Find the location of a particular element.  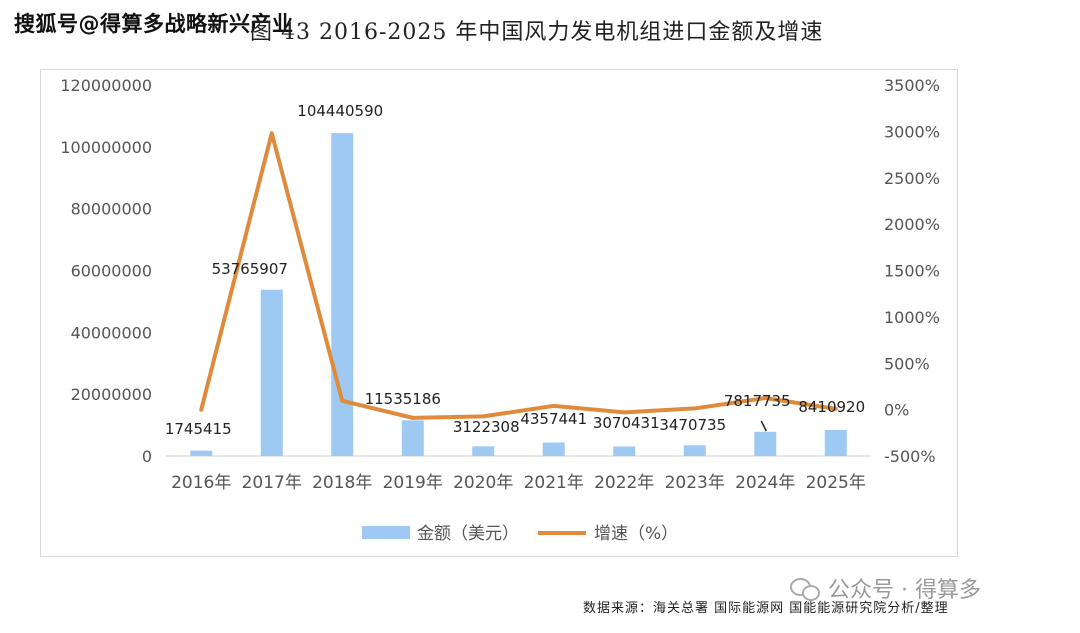

x-axis-tick-label: 2019年 is located at coordinates (413, 483).